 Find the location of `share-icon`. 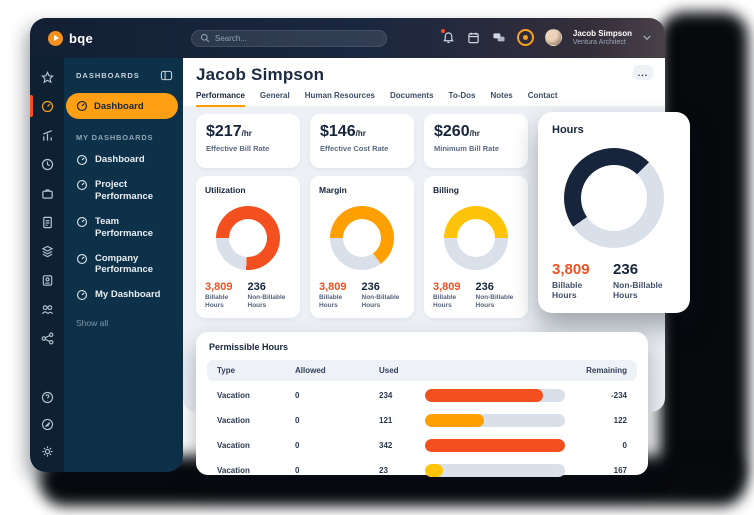

share-icon is located at coordinates (47, 338).